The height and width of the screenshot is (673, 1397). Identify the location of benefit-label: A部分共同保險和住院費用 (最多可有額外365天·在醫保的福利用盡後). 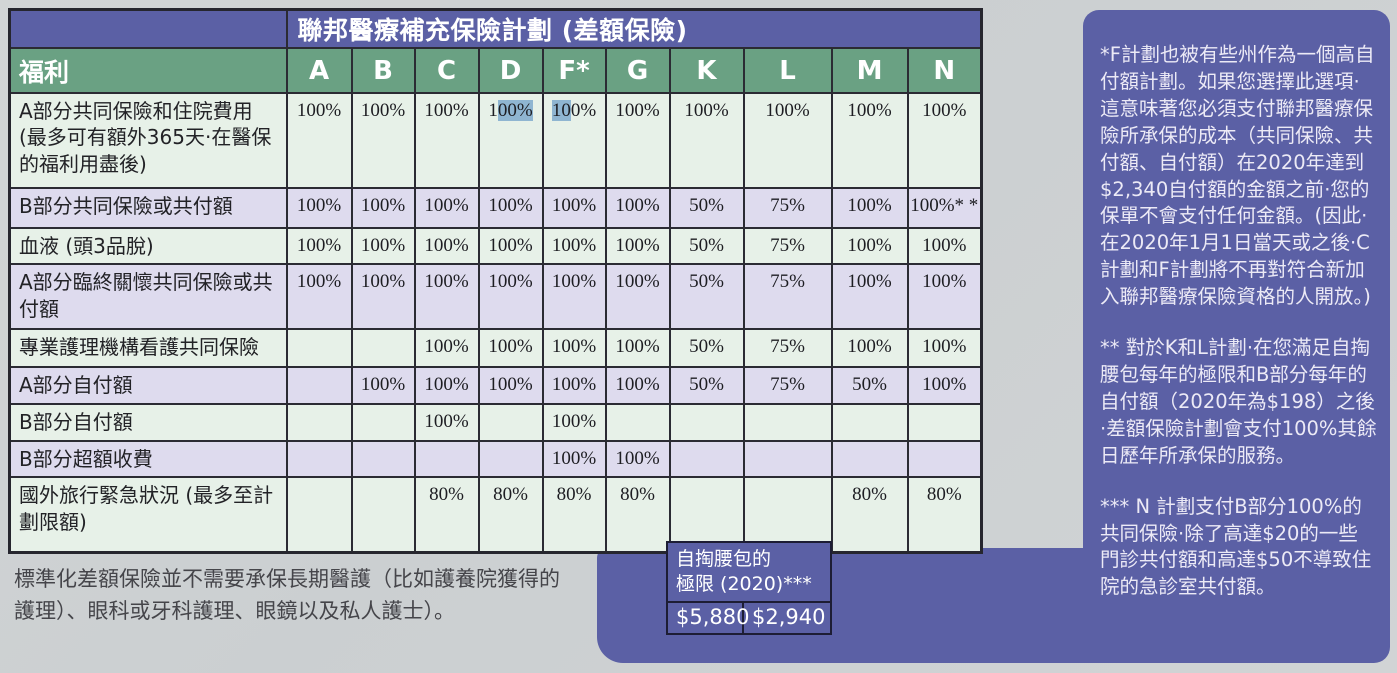
(148, 140).